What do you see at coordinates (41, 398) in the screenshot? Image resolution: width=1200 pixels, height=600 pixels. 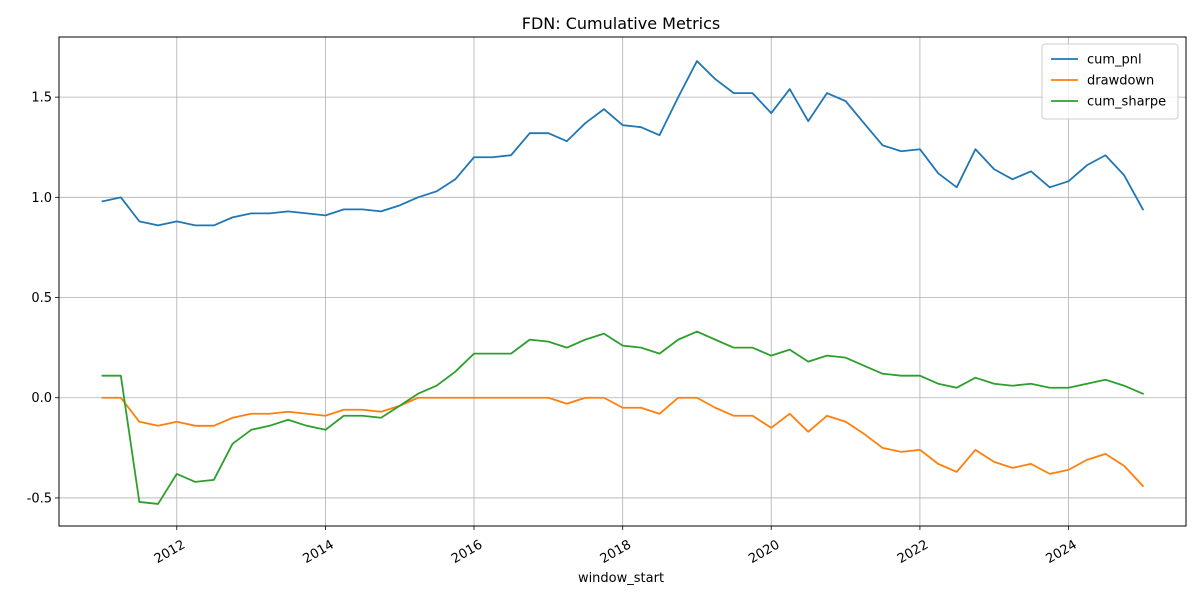 I see `y-tick-label: 0.0` at bounding box center [41, 398].